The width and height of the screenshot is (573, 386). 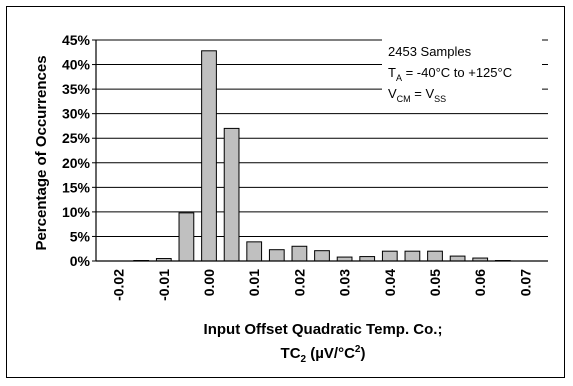 What do you see at coordinates (76, 138) in the screenshot?
I see `y-tick-label: 25%` at bounding box center [76, 138].